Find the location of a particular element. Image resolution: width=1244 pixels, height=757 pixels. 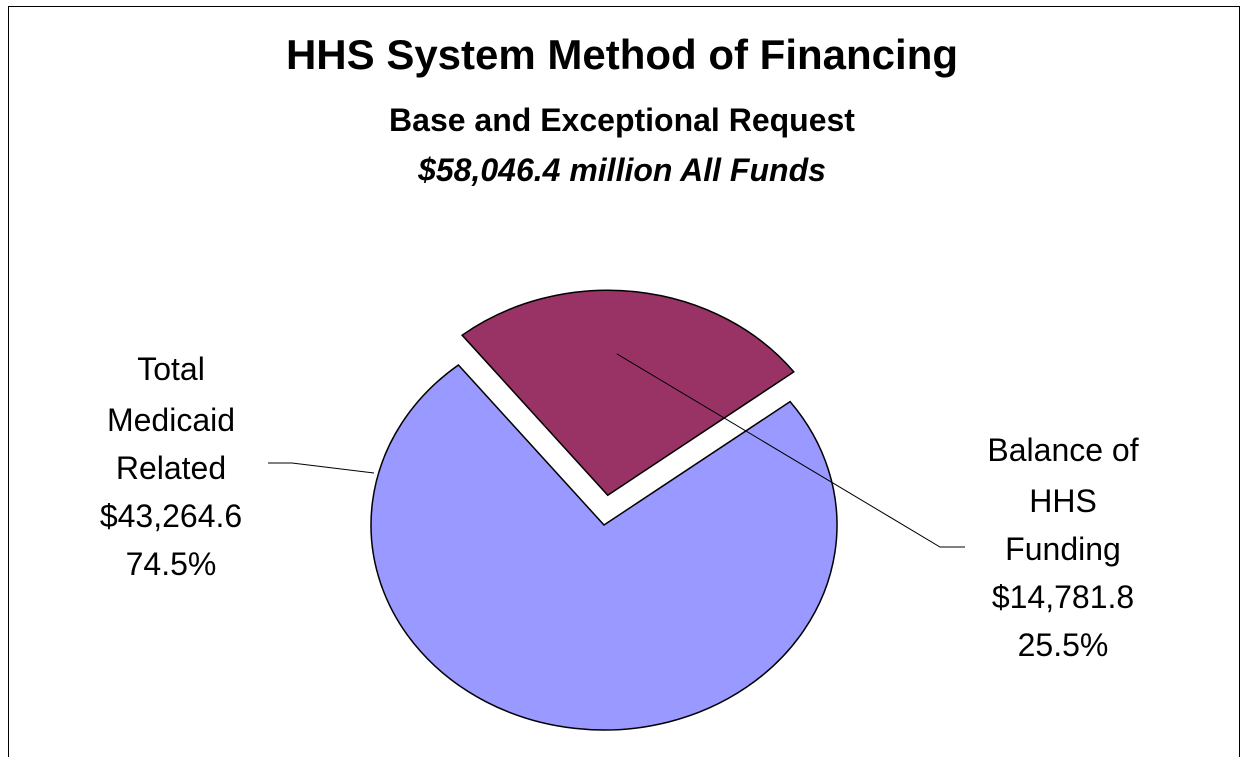

leader-line-medicaid is located at coordinates (321, 468).